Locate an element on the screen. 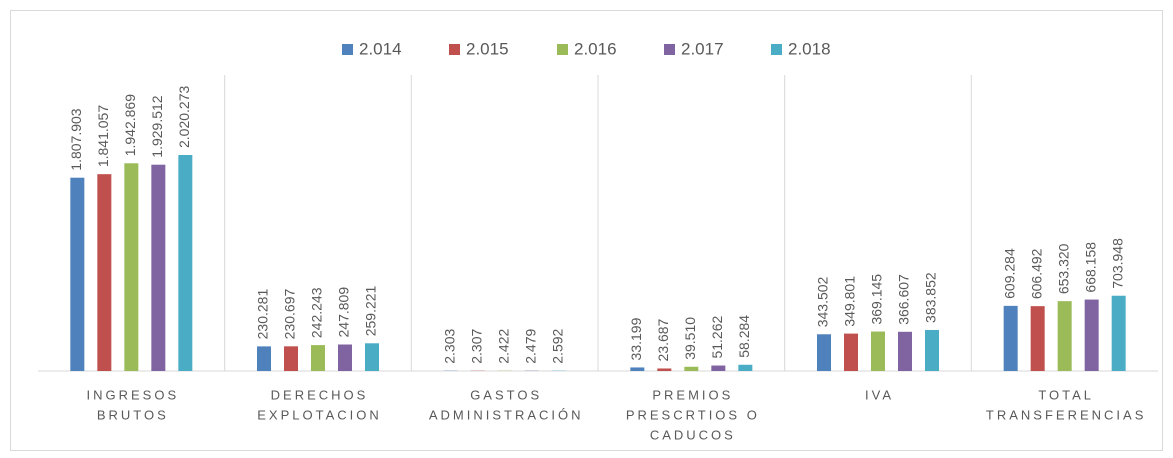 This screenshot has width=1173, height=458. data-label: 1.942.869 is located at coordinates (130, 125).